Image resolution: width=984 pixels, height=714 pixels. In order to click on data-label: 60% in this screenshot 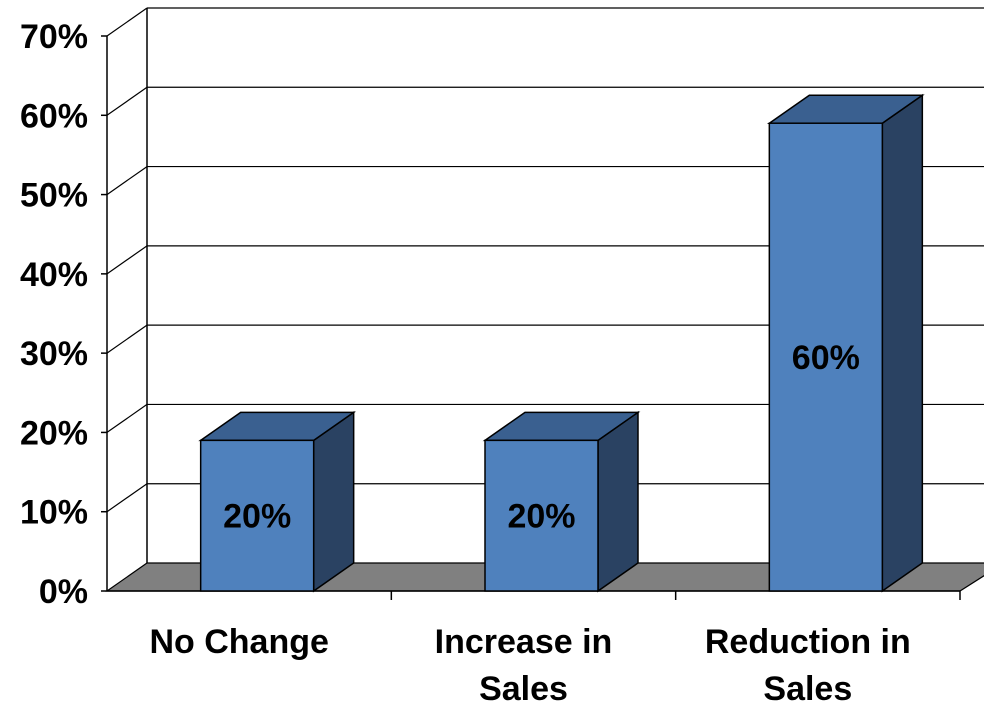, I will do `click(826, 358)`.